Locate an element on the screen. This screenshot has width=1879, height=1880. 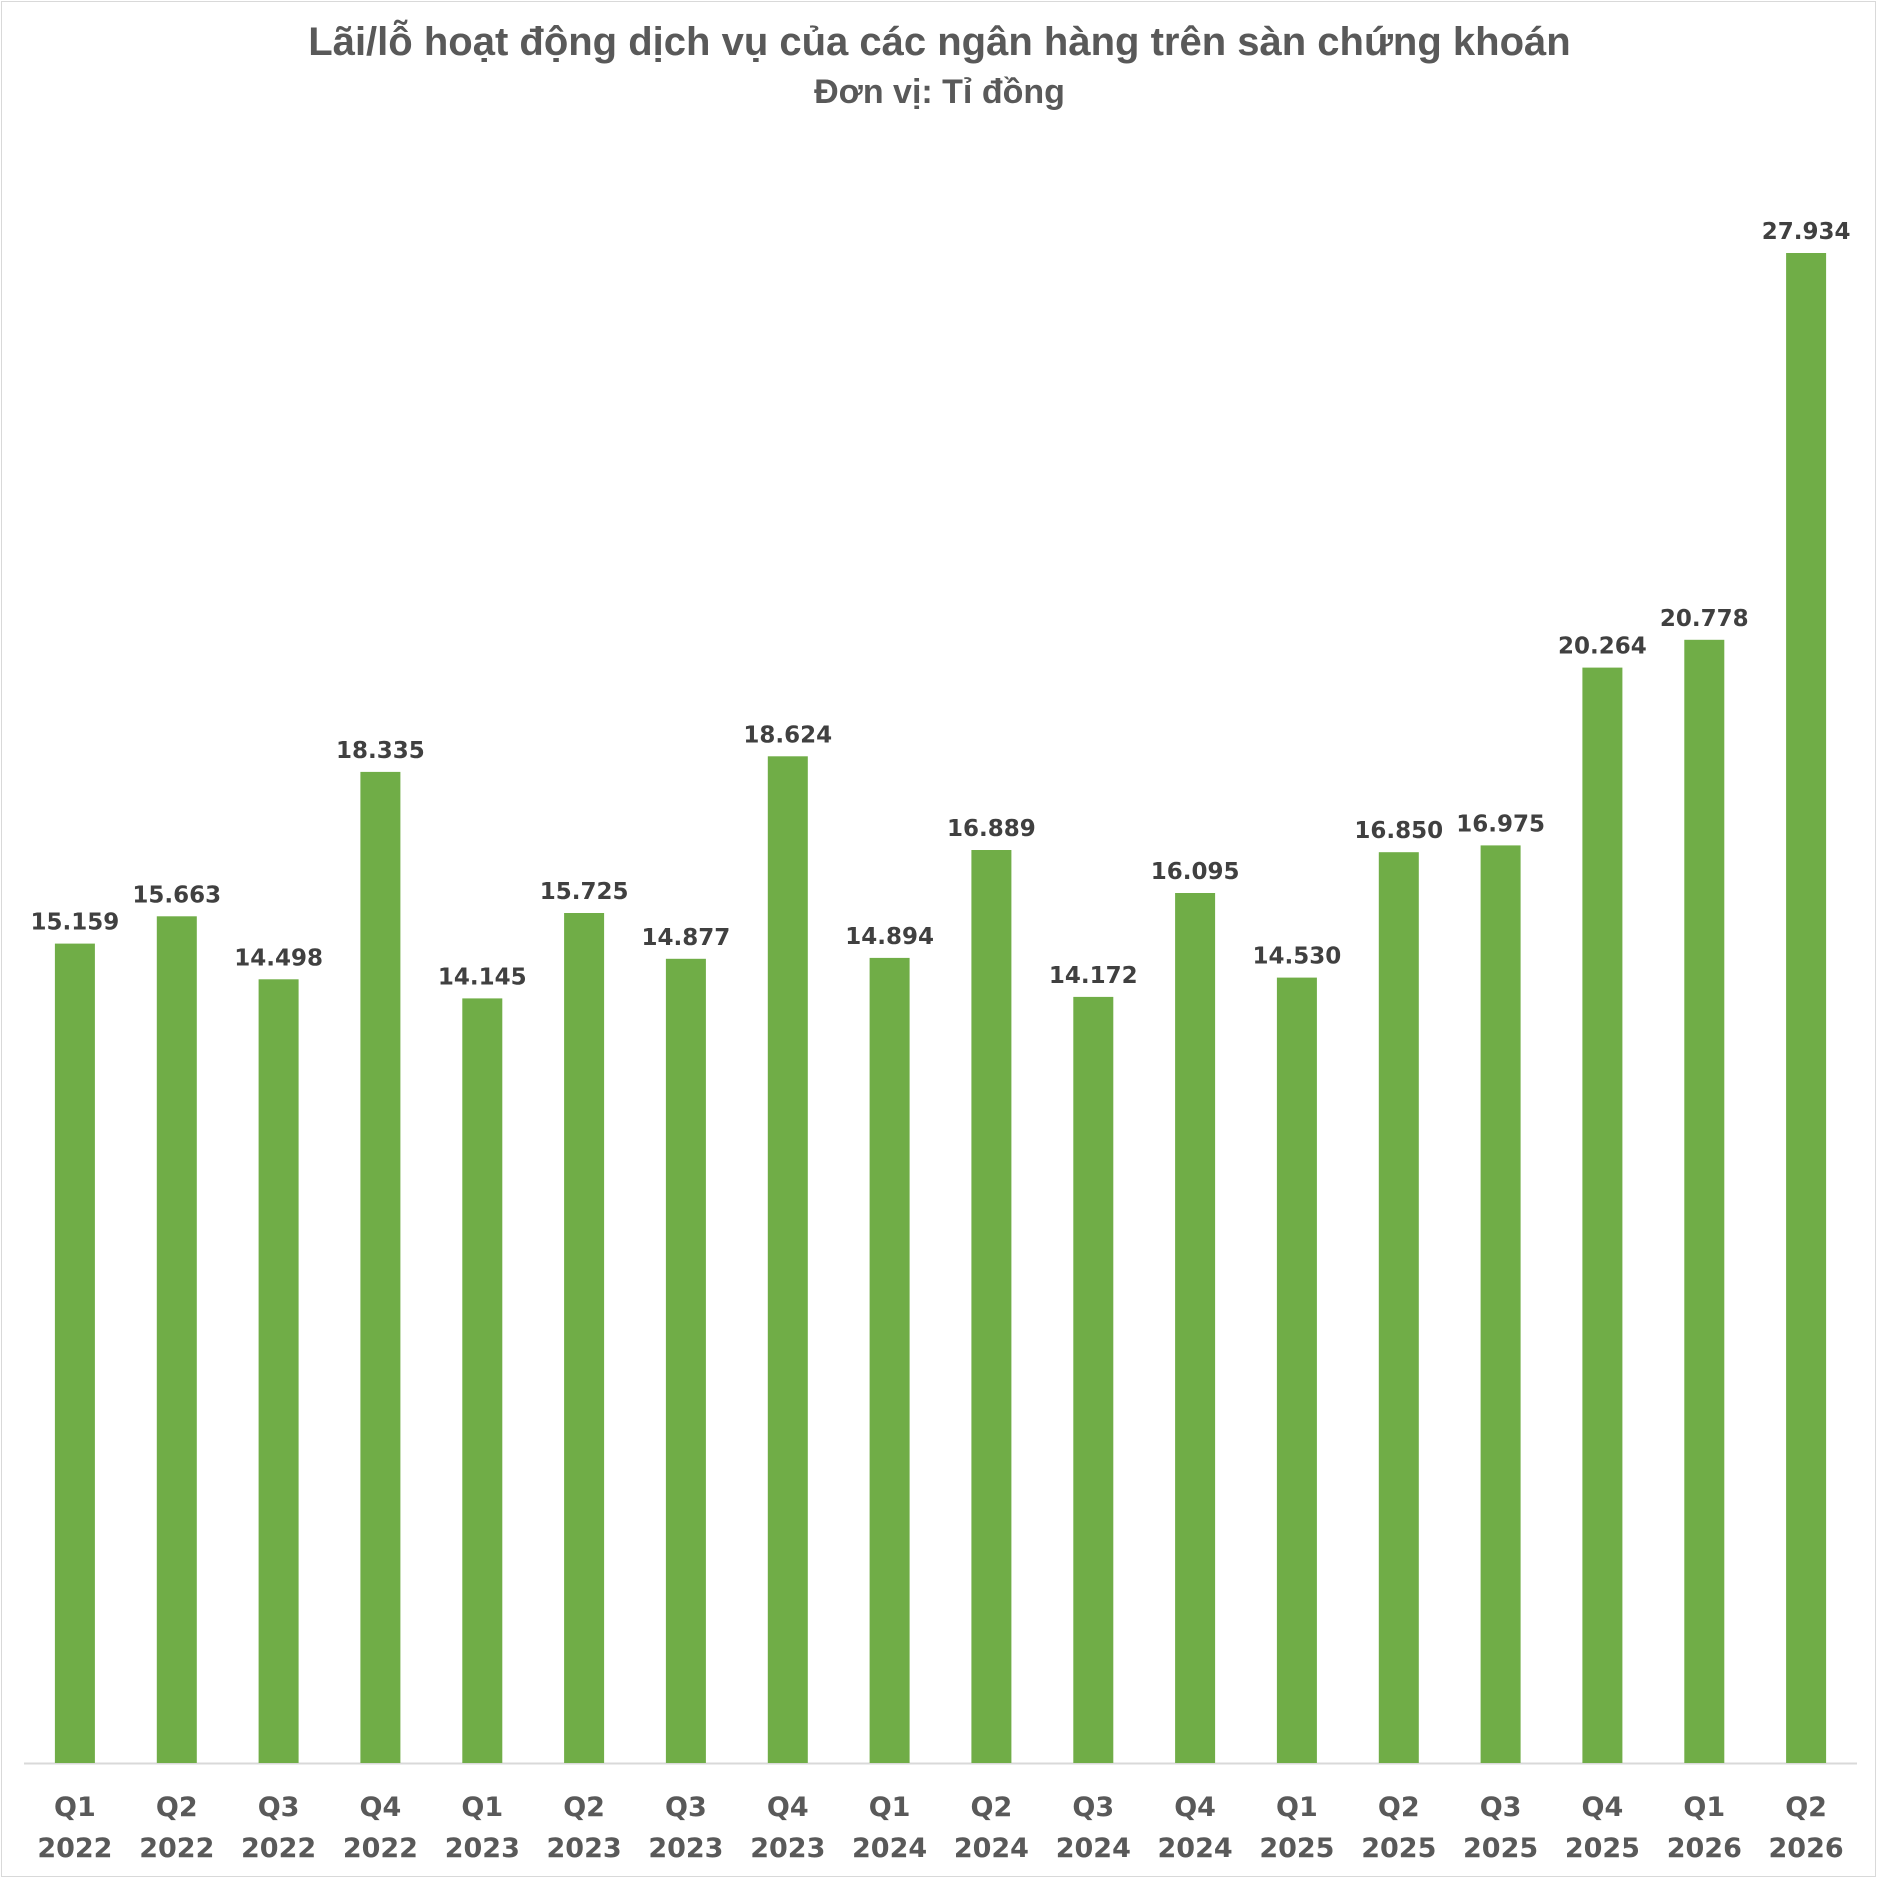
data-label: 16.850 is located at coordinates (1398, 831).